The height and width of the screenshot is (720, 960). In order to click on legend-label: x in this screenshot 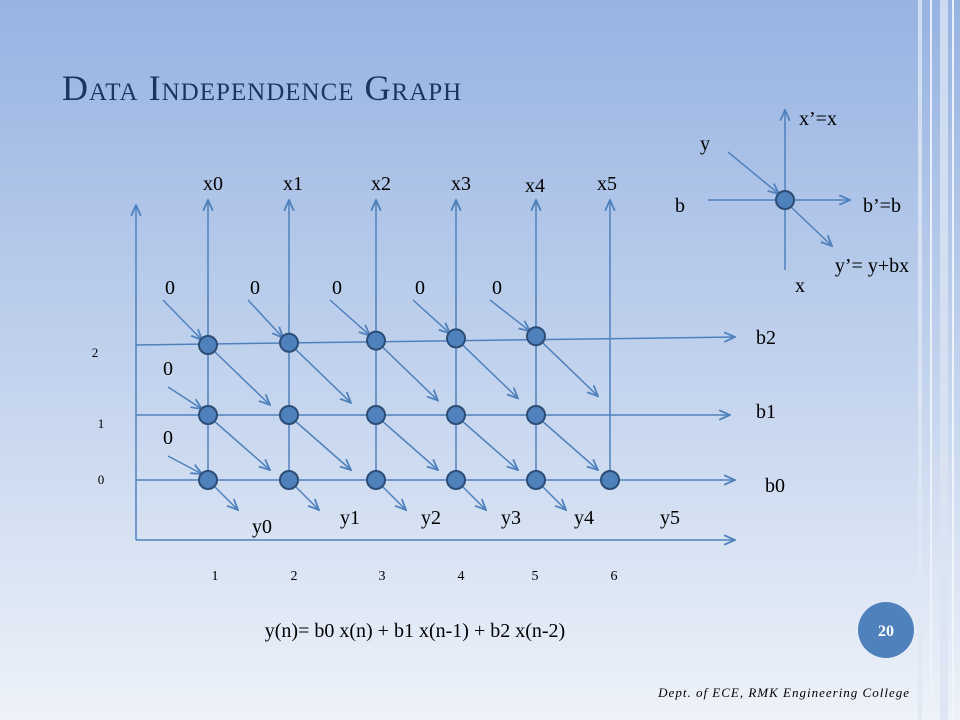, I will do `click(800, 286)`.